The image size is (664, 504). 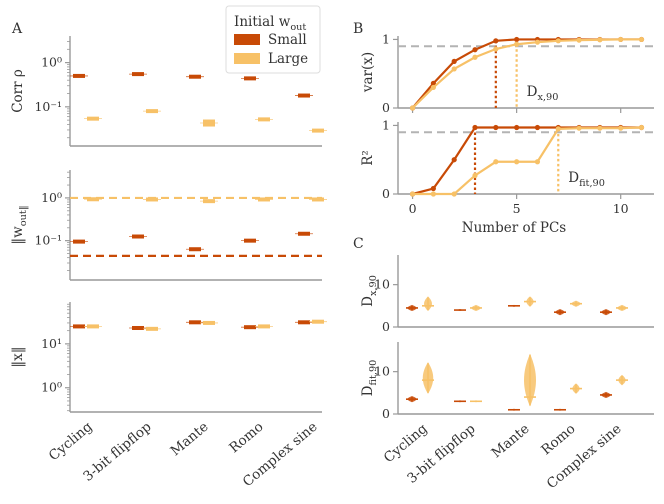 I want to click on panel-letter-a: A, so click(x=17, y=29).